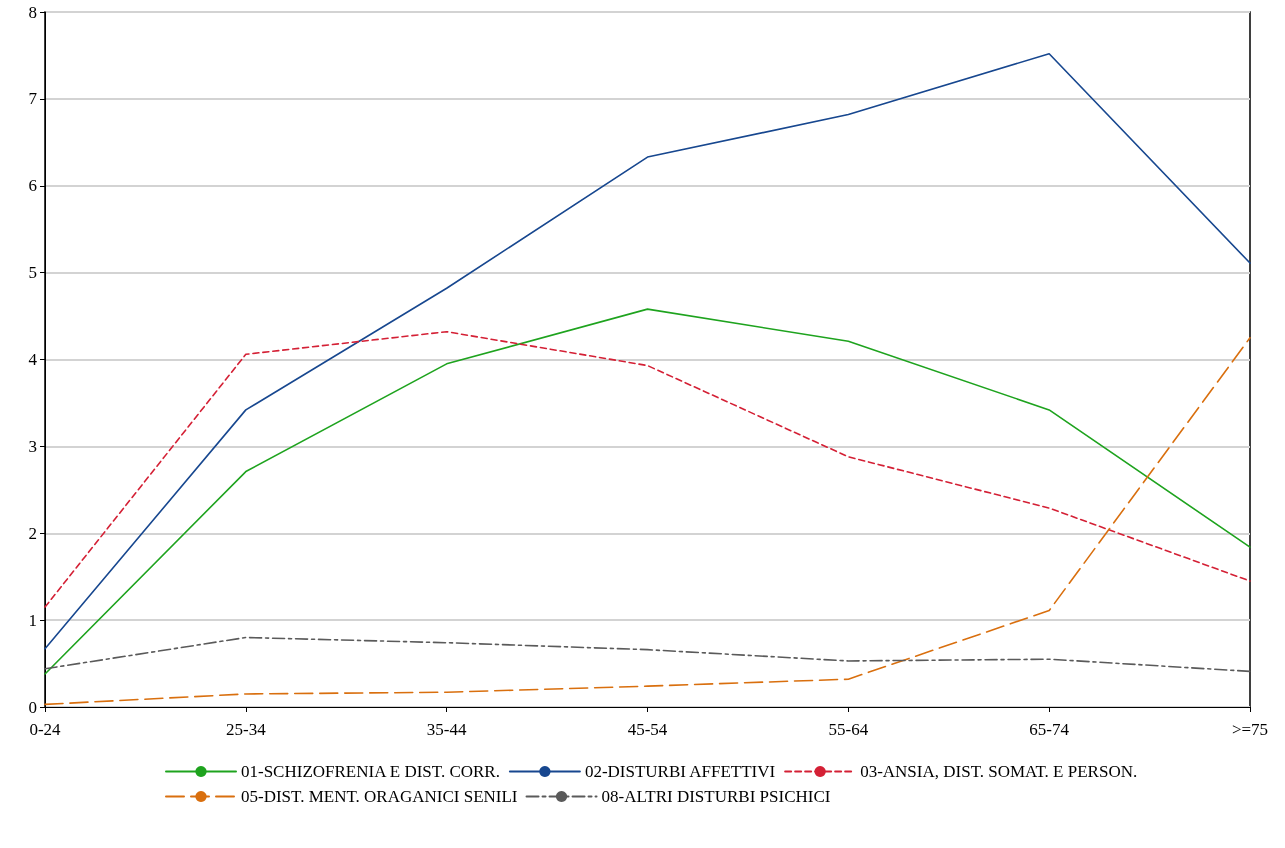 The height and width of the screenshot is (848, 1285). I want to click on x-tick-label: >=75, so click(1250, 729).